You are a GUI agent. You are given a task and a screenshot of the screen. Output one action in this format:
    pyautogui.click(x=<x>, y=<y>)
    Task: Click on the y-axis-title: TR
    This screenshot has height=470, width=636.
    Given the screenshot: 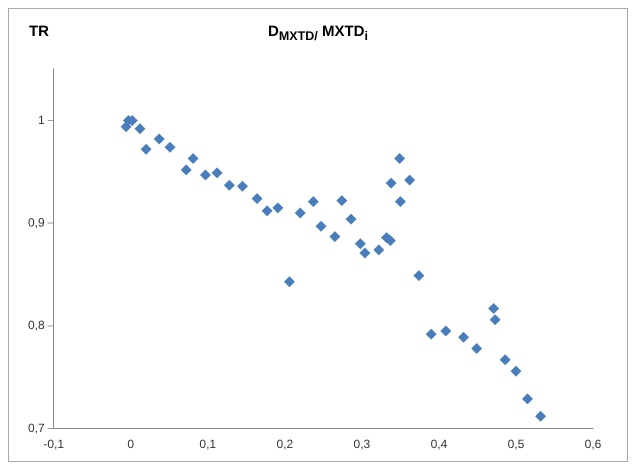 What is the action you would take?
    pyautogui.click(x=39, y=31)
    